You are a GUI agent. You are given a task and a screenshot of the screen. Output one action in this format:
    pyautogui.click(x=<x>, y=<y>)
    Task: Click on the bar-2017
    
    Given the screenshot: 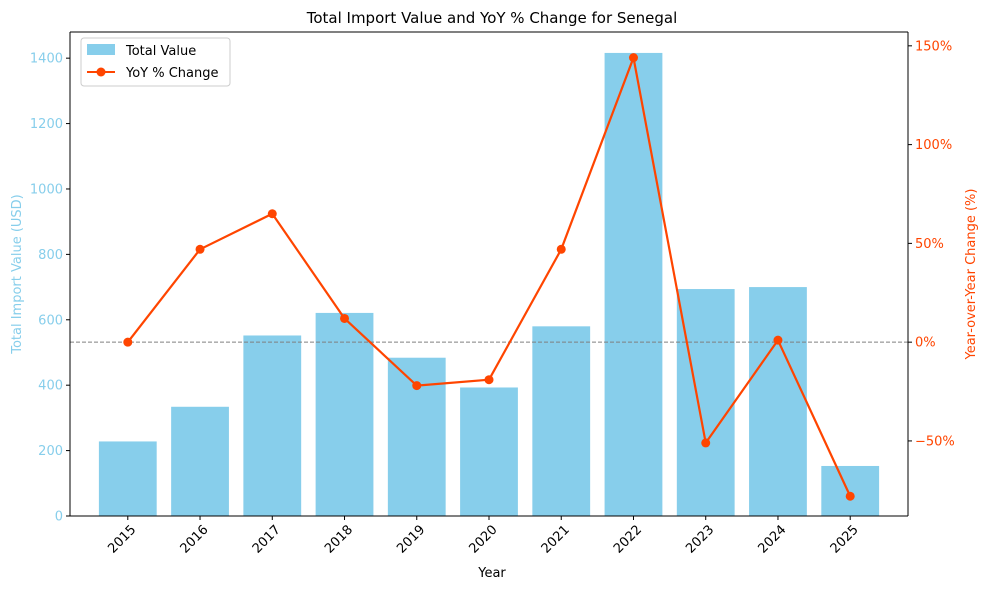 What is the action you would take?
    pyautogui.click(x=272, y=425)
    